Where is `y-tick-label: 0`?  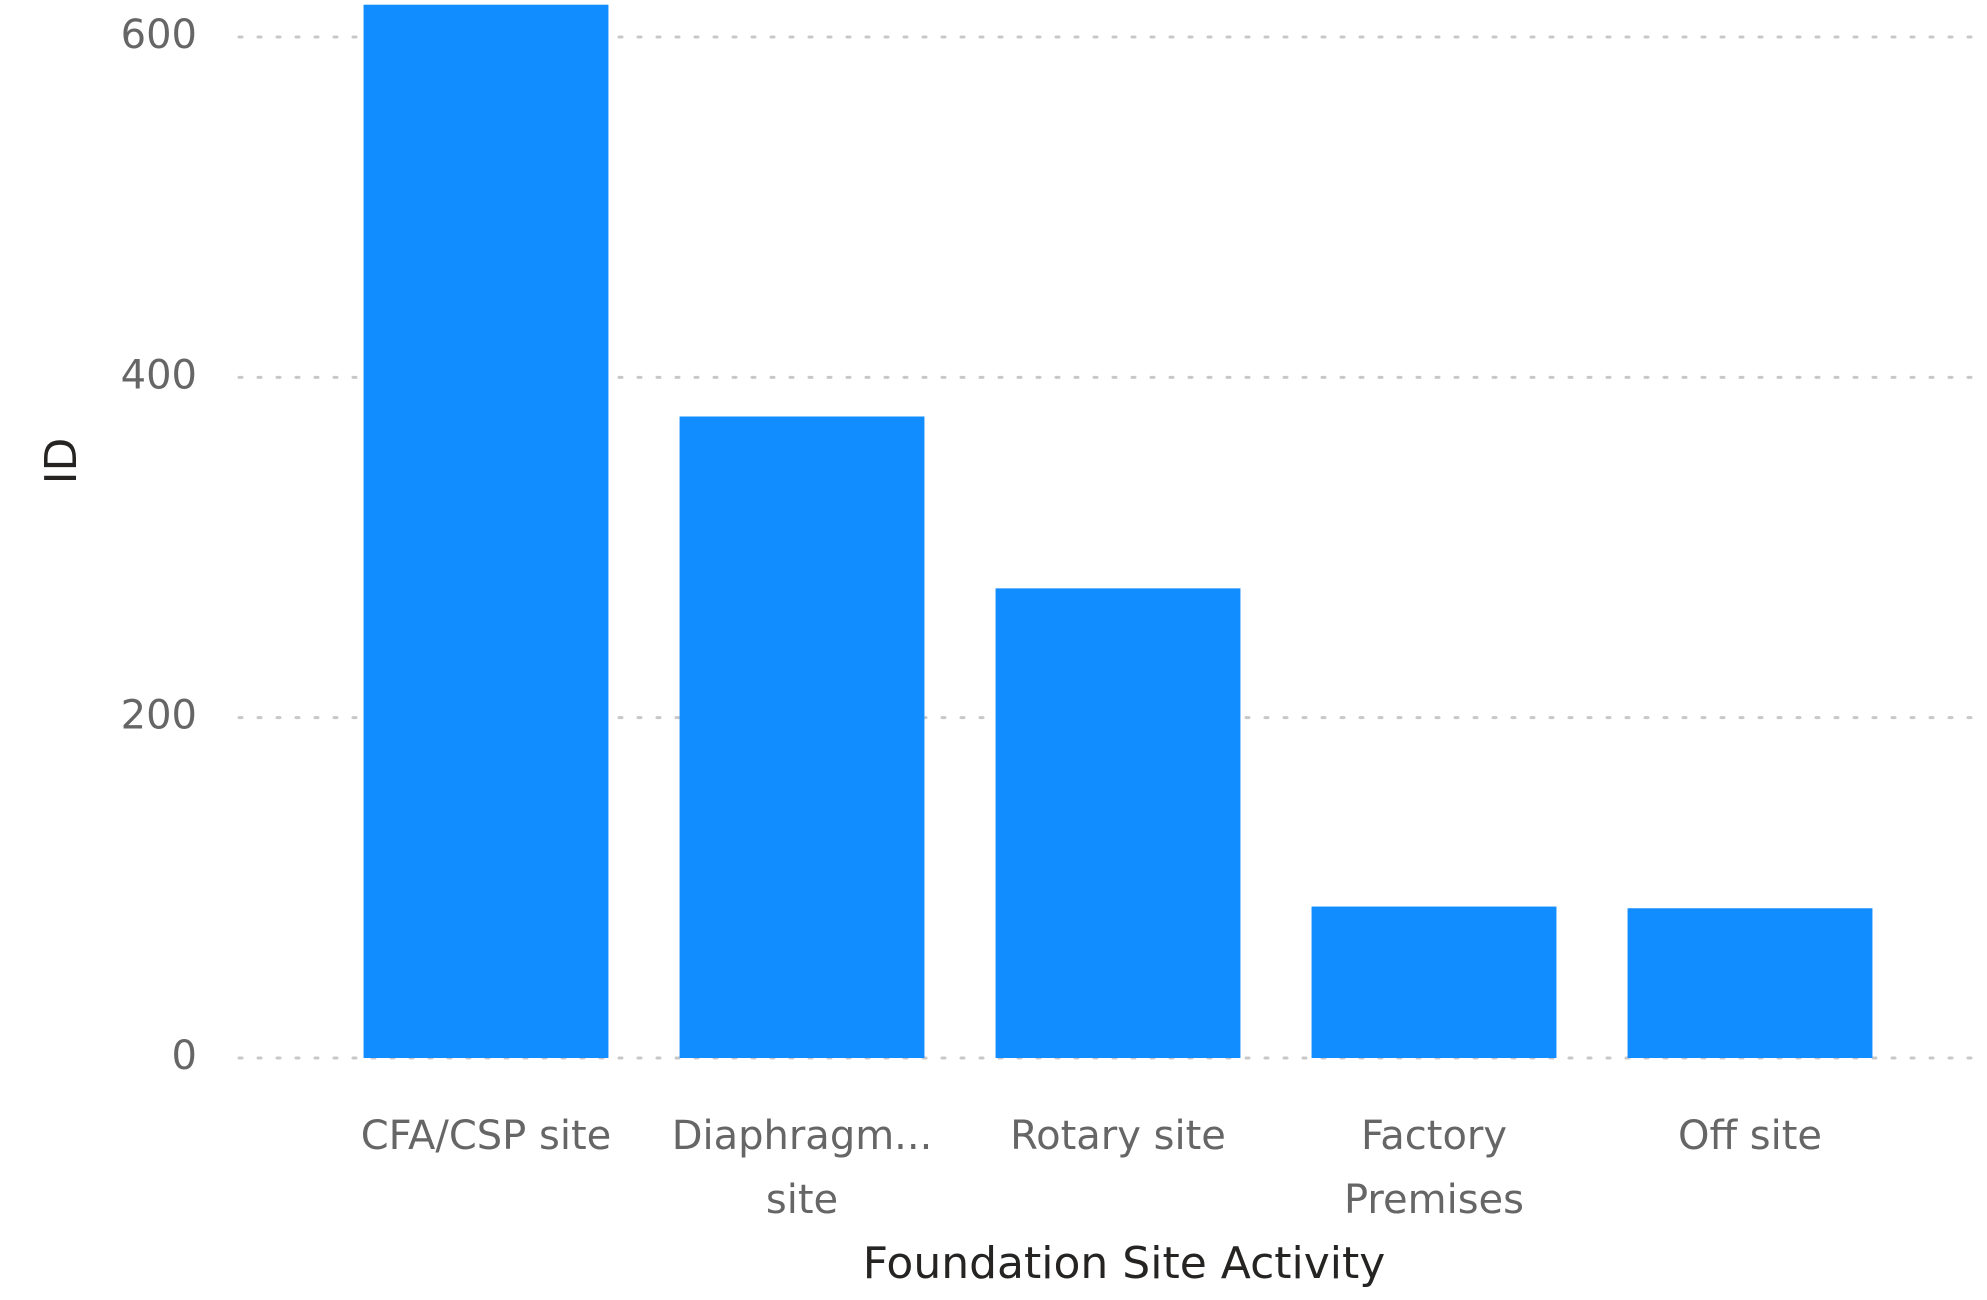
y-tick-label: 0 is located at coordinates (184, 1056).